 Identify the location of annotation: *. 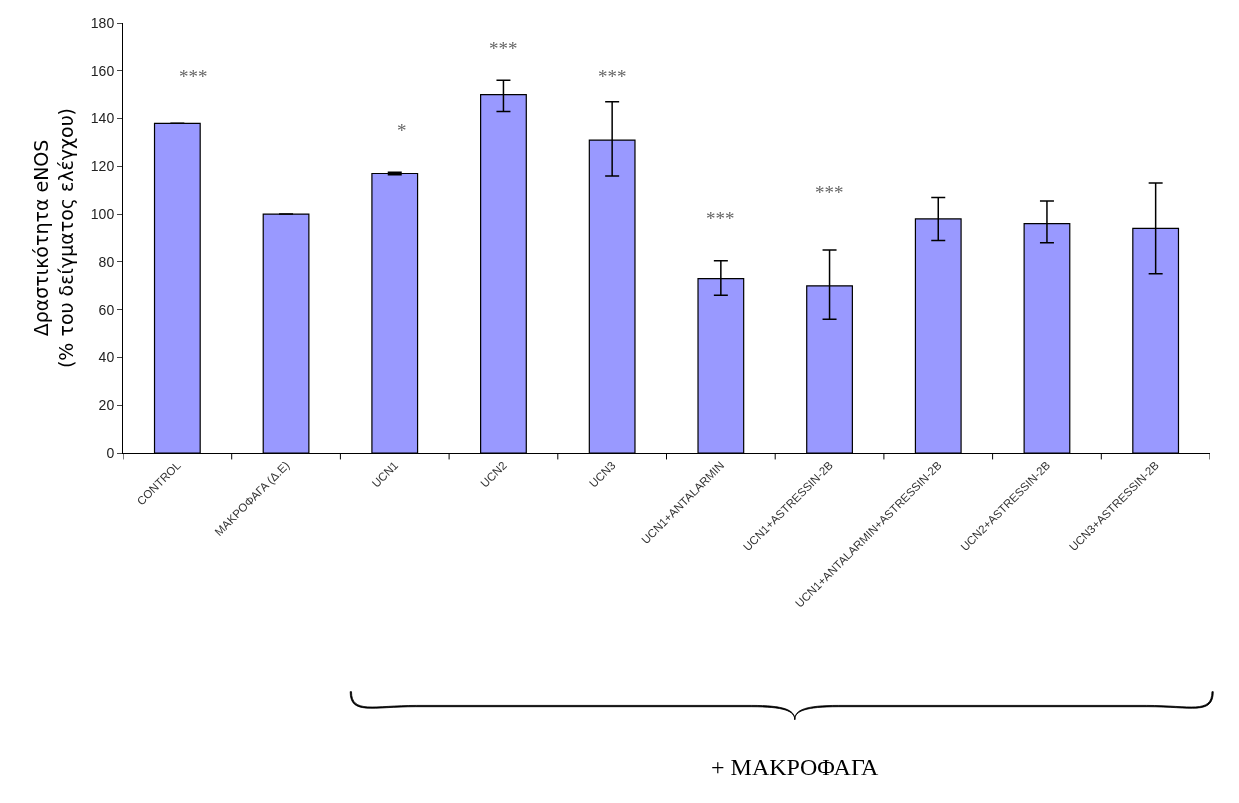
(402, 130).